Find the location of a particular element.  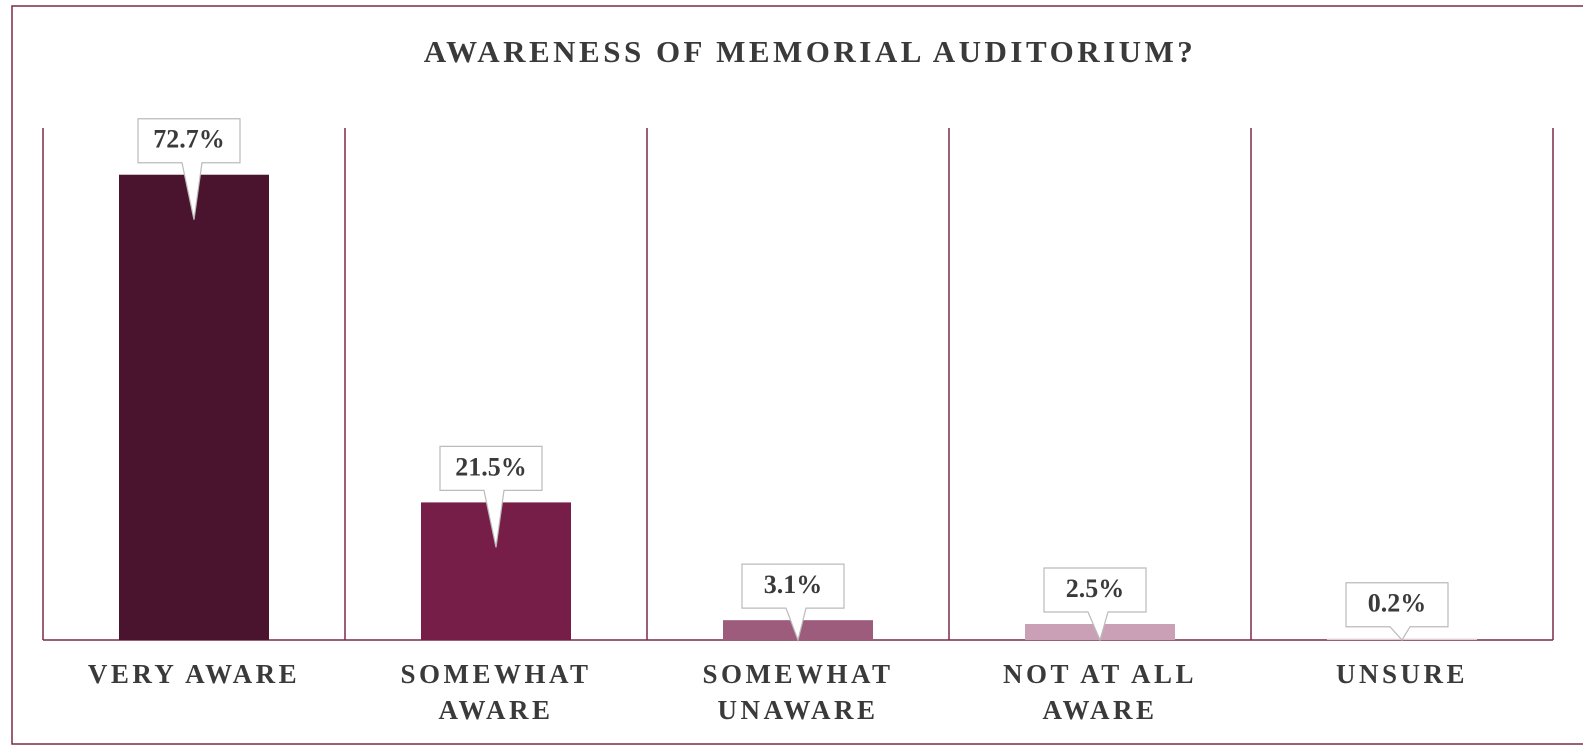

data-label: 3.1% is located at coordinates (793, 584).